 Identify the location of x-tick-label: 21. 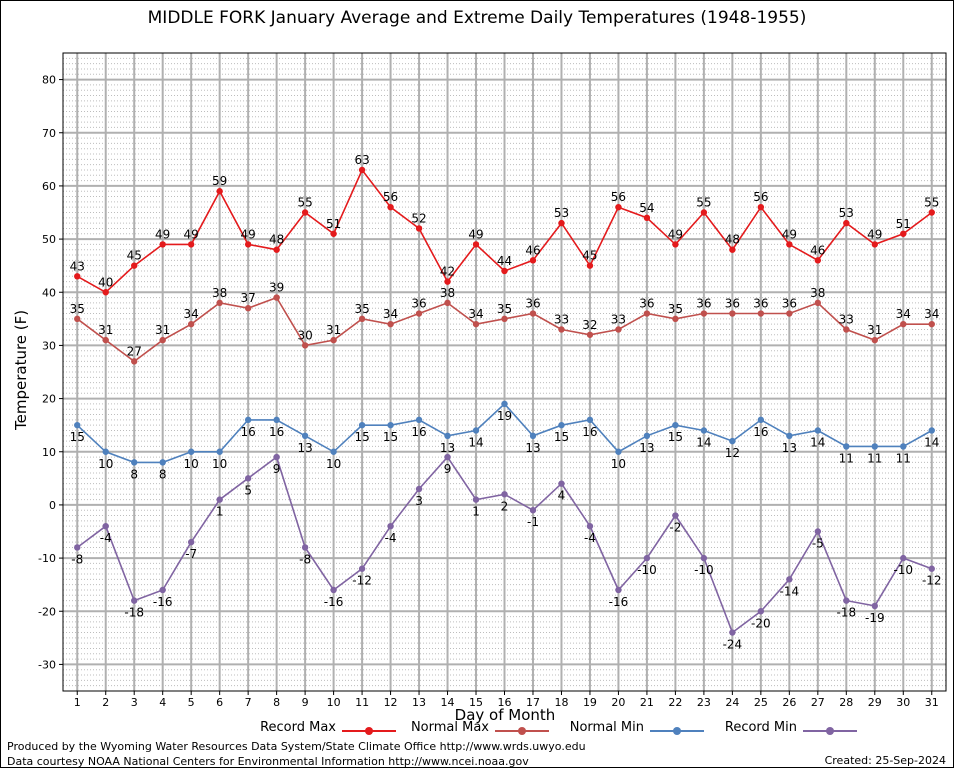
(647, 702).